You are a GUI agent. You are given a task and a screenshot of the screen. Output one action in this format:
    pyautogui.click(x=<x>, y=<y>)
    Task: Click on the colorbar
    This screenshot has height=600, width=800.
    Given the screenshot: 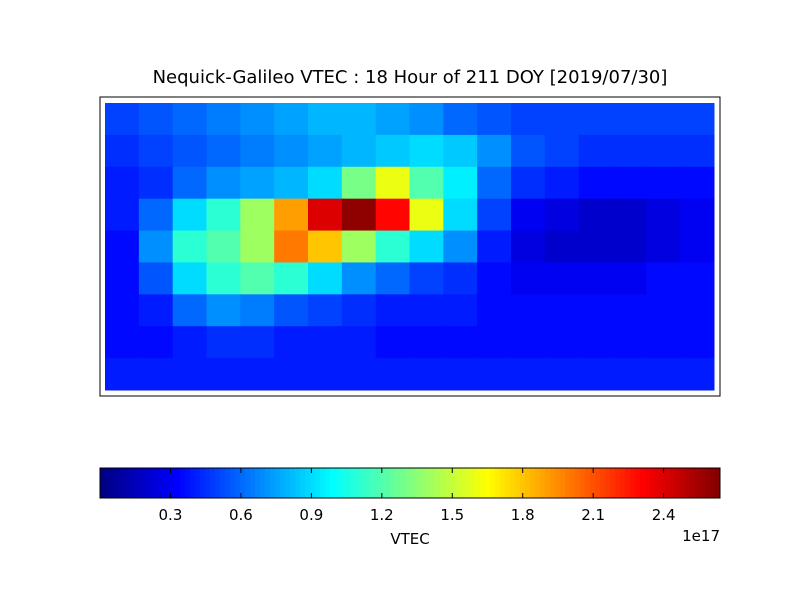 What is the action you would take?
    pyautogui.click(x=410, y=483)
    